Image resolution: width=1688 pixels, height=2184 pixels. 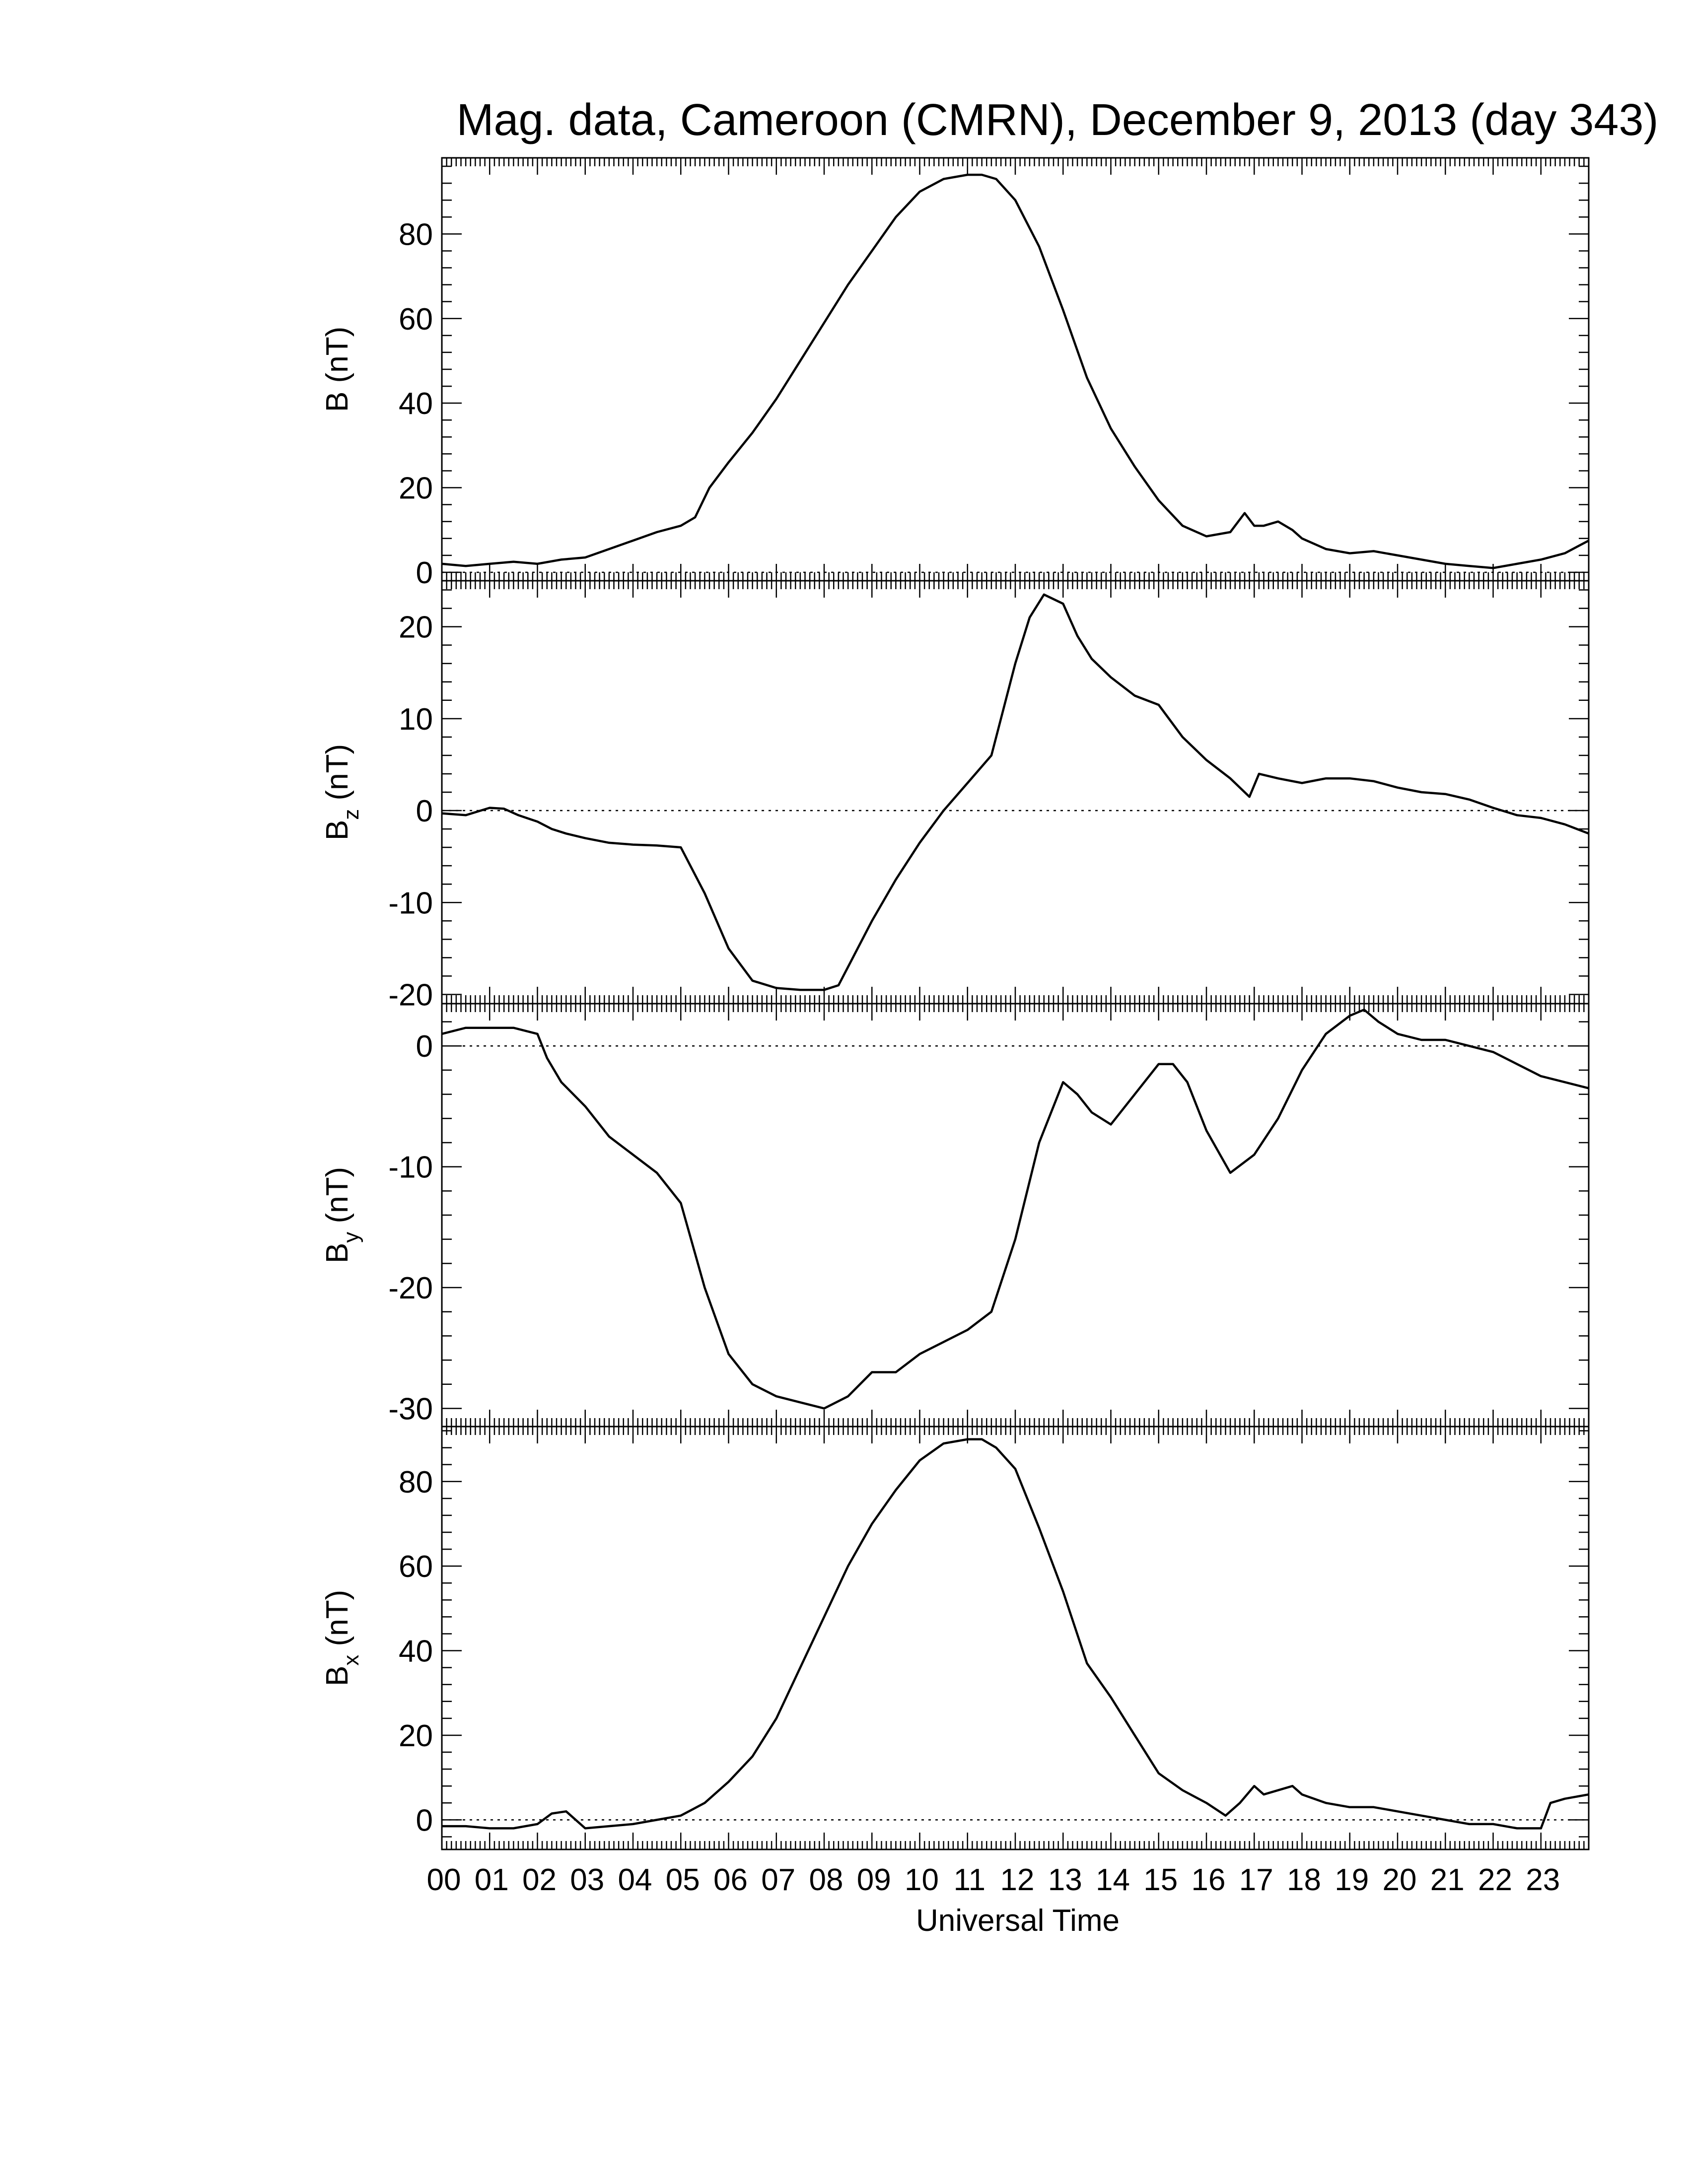 What do you see at coordinates (1113, 1880) in the screenshot?
I see `x-tick-label: 14` at bounding box center [1113, 1880].